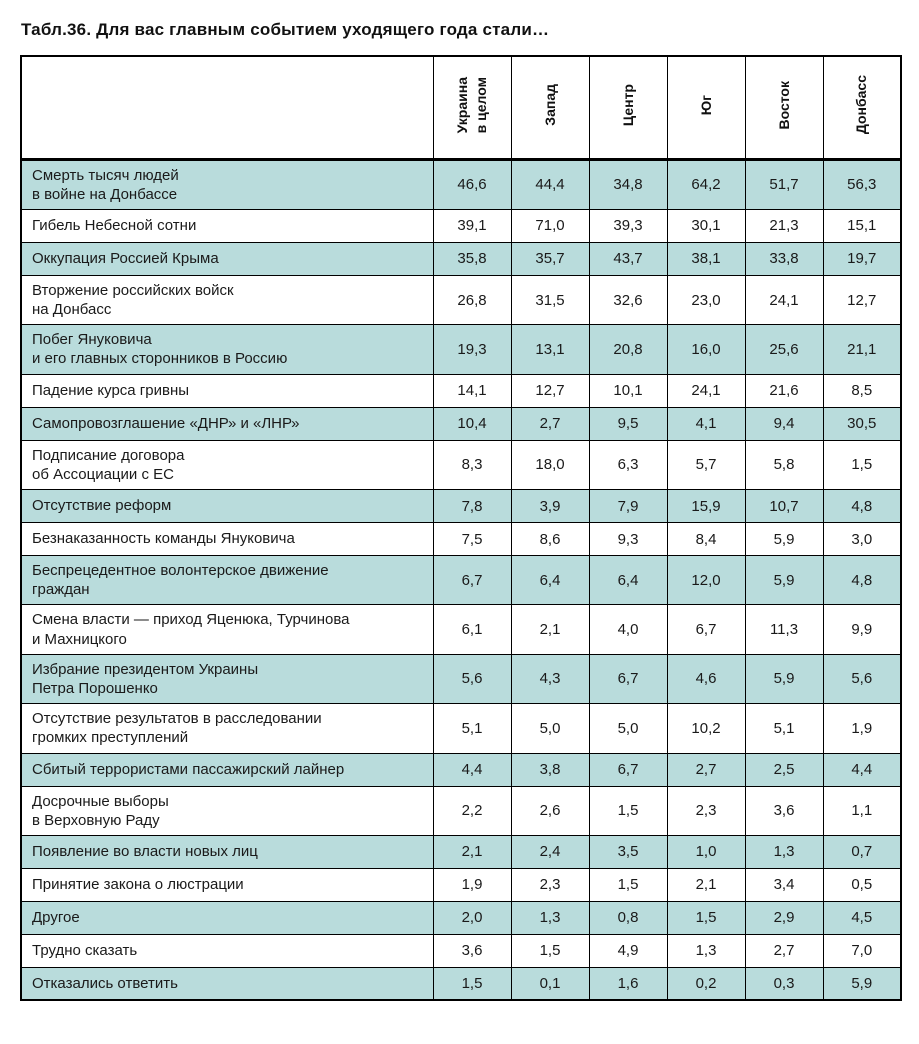 This screenshot has width=919, height=1044. I want to click on value-cell: 2,0, so click(472, 917).